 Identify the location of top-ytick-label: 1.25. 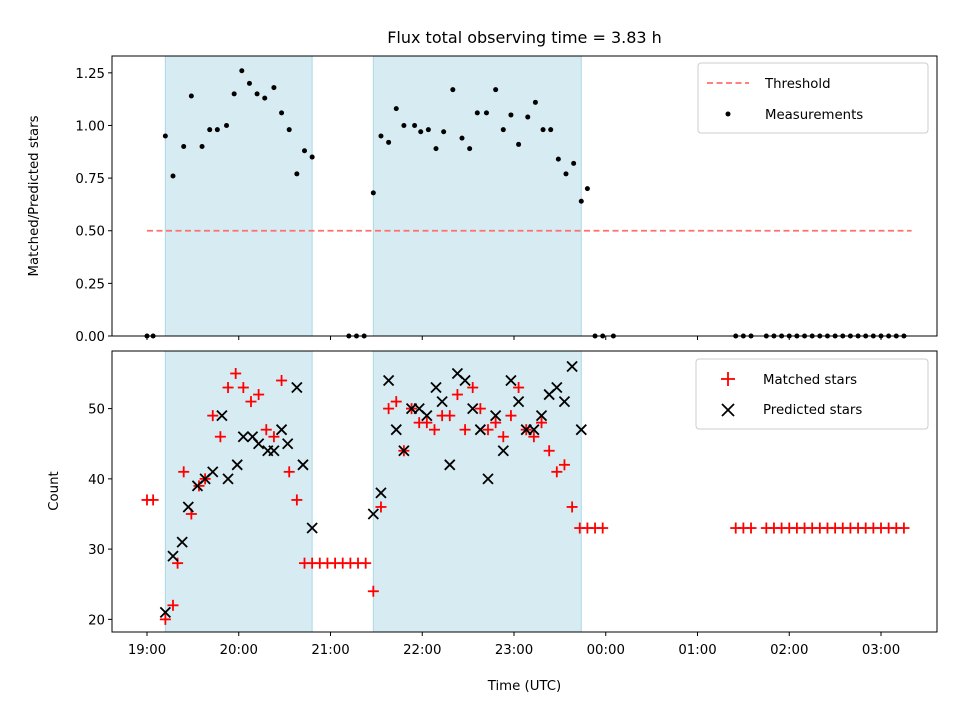
(90, 74).